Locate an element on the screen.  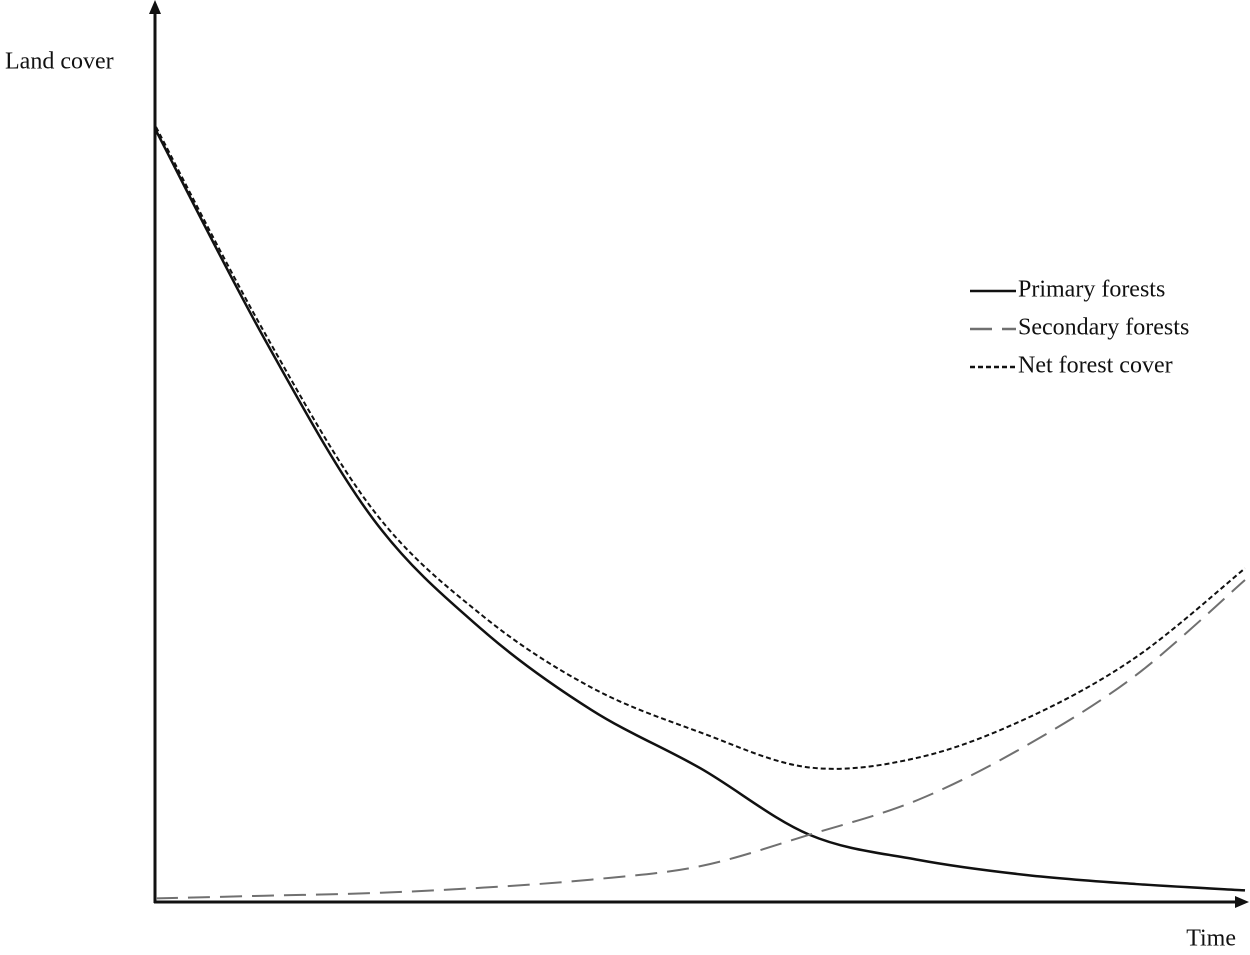
legend-label: Net forest cover is located at coordinates (1095, 366).